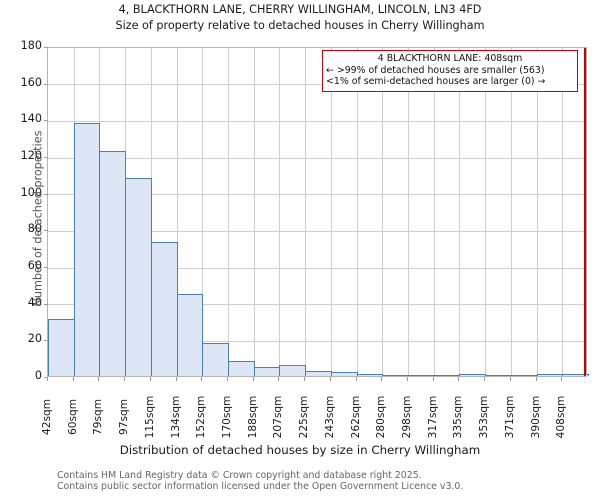 This screenshot has width=600, height=500. Describe the element at coordinates (175, 417) in the screenshot. I see `x-tick-label: 134sqm` at that location.